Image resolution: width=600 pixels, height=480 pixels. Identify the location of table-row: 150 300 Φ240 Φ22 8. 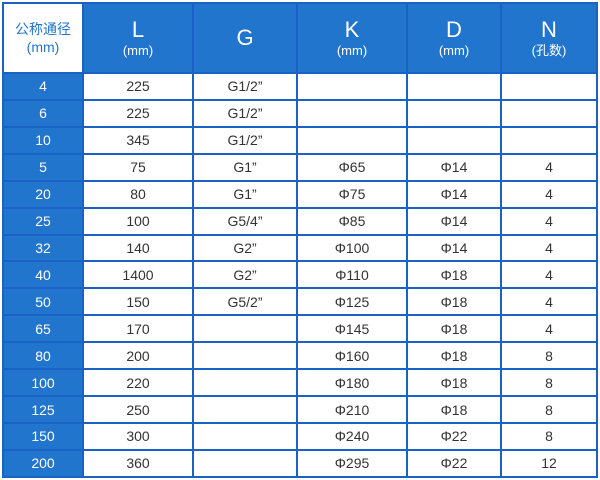
(300, 436).